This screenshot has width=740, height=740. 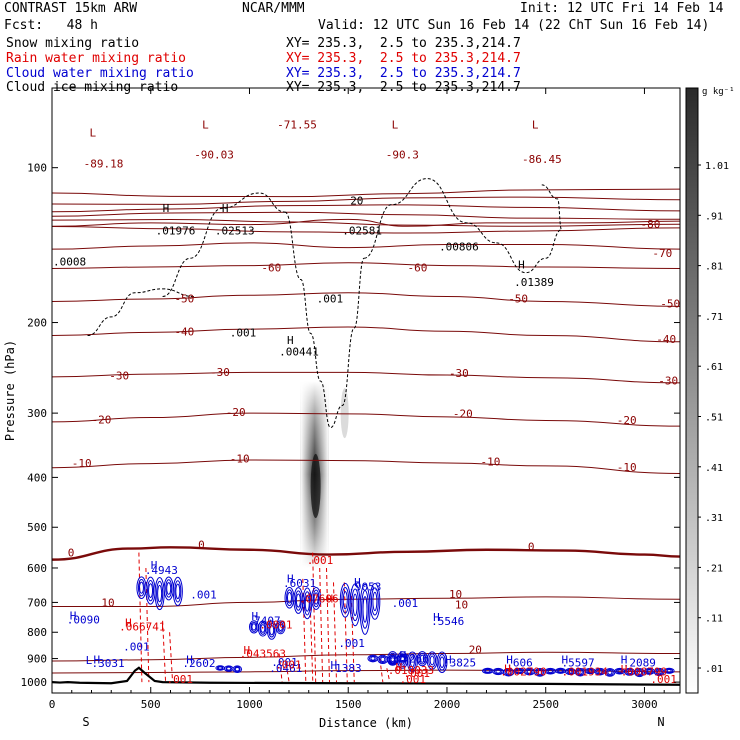 I want to click on isotherm--80-0, so click(x=366, y=222).